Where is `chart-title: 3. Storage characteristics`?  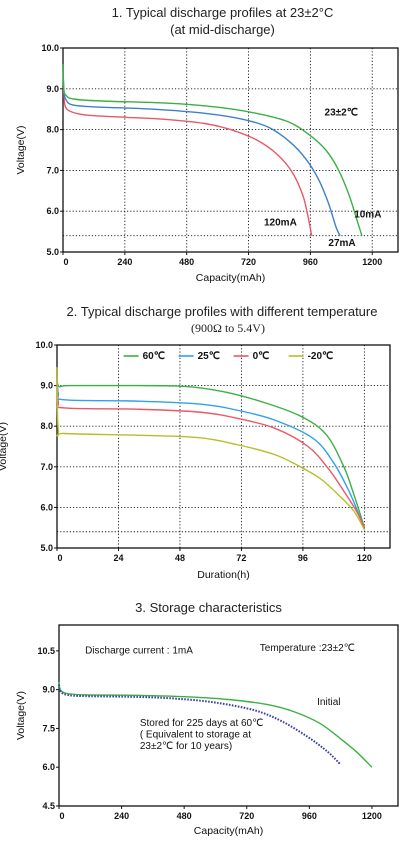 chart-title: 3. Storage characteristics is located at coordinates (208, 607).